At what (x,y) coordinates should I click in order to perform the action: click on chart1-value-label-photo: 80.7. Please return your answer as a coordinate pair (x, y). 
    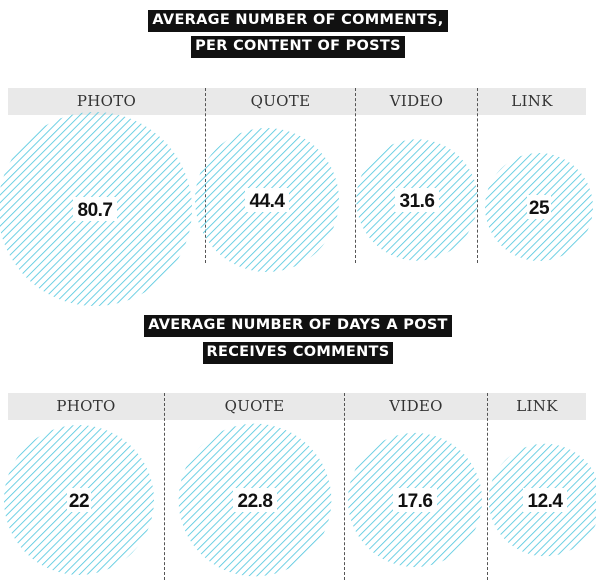
    Looking at the image, I should click on (95, 210).